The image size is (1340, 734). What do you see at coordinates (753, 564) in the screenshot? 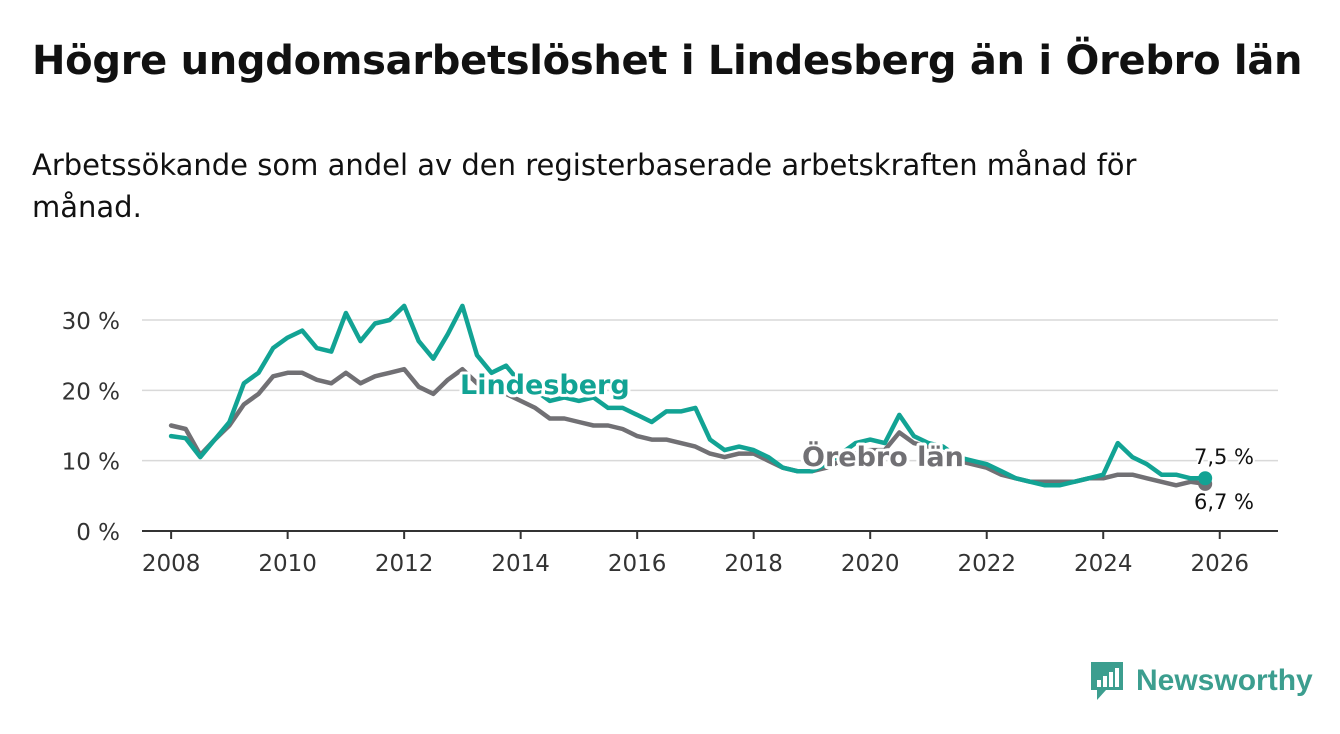
I see `x-tick-label: 2018` at bounding box center [753, 564].